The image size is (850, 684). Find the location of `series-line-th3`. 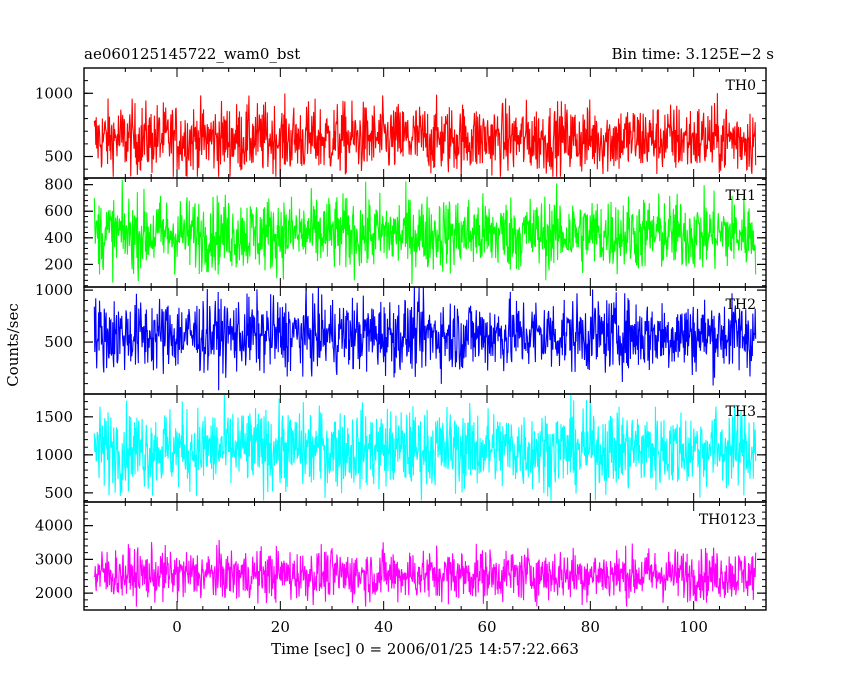

series-line-th3 is located at coordinates (425, 447).